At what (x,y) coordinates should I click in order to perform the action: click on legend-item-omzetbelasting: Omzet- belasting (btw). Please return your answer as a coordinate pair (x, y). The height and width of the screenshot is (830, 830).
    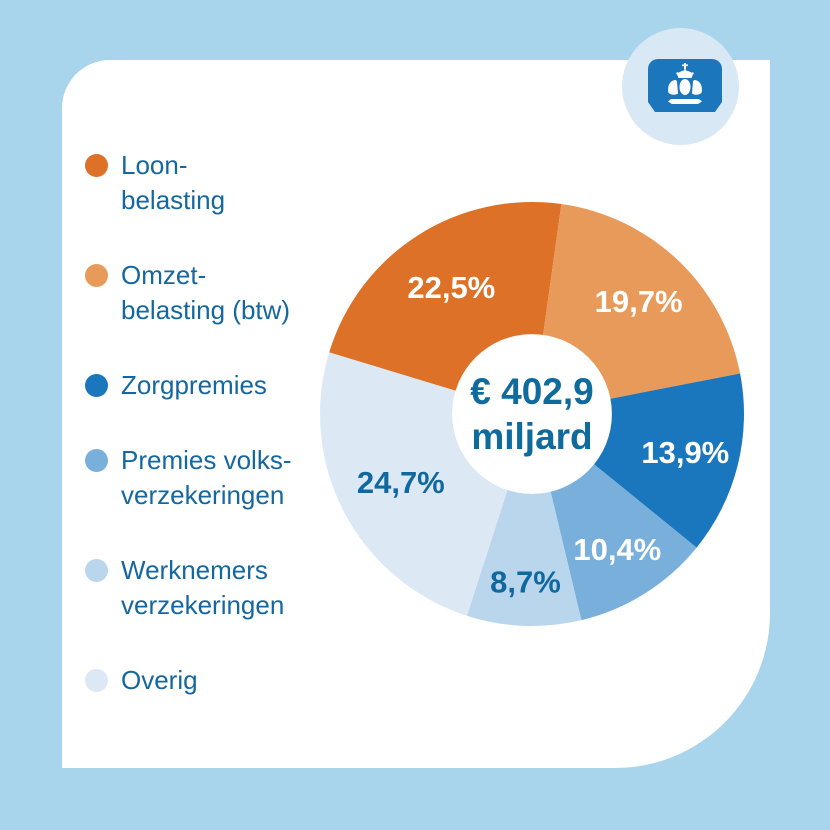
    Looking at the image, I should click on (210, 293).